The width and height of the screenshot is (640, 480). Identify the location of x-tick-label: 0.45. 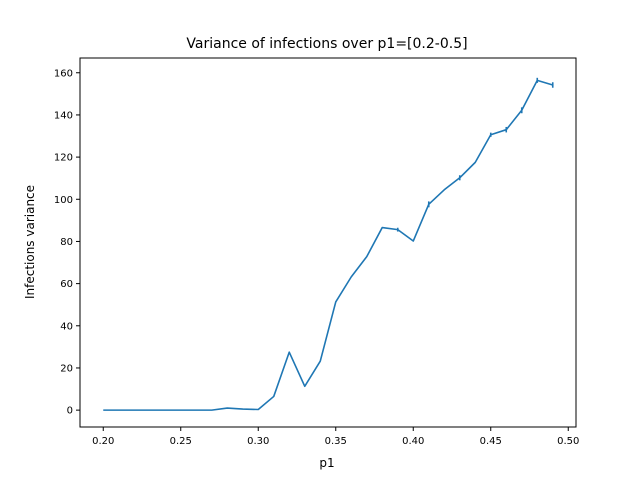
(491, 441).